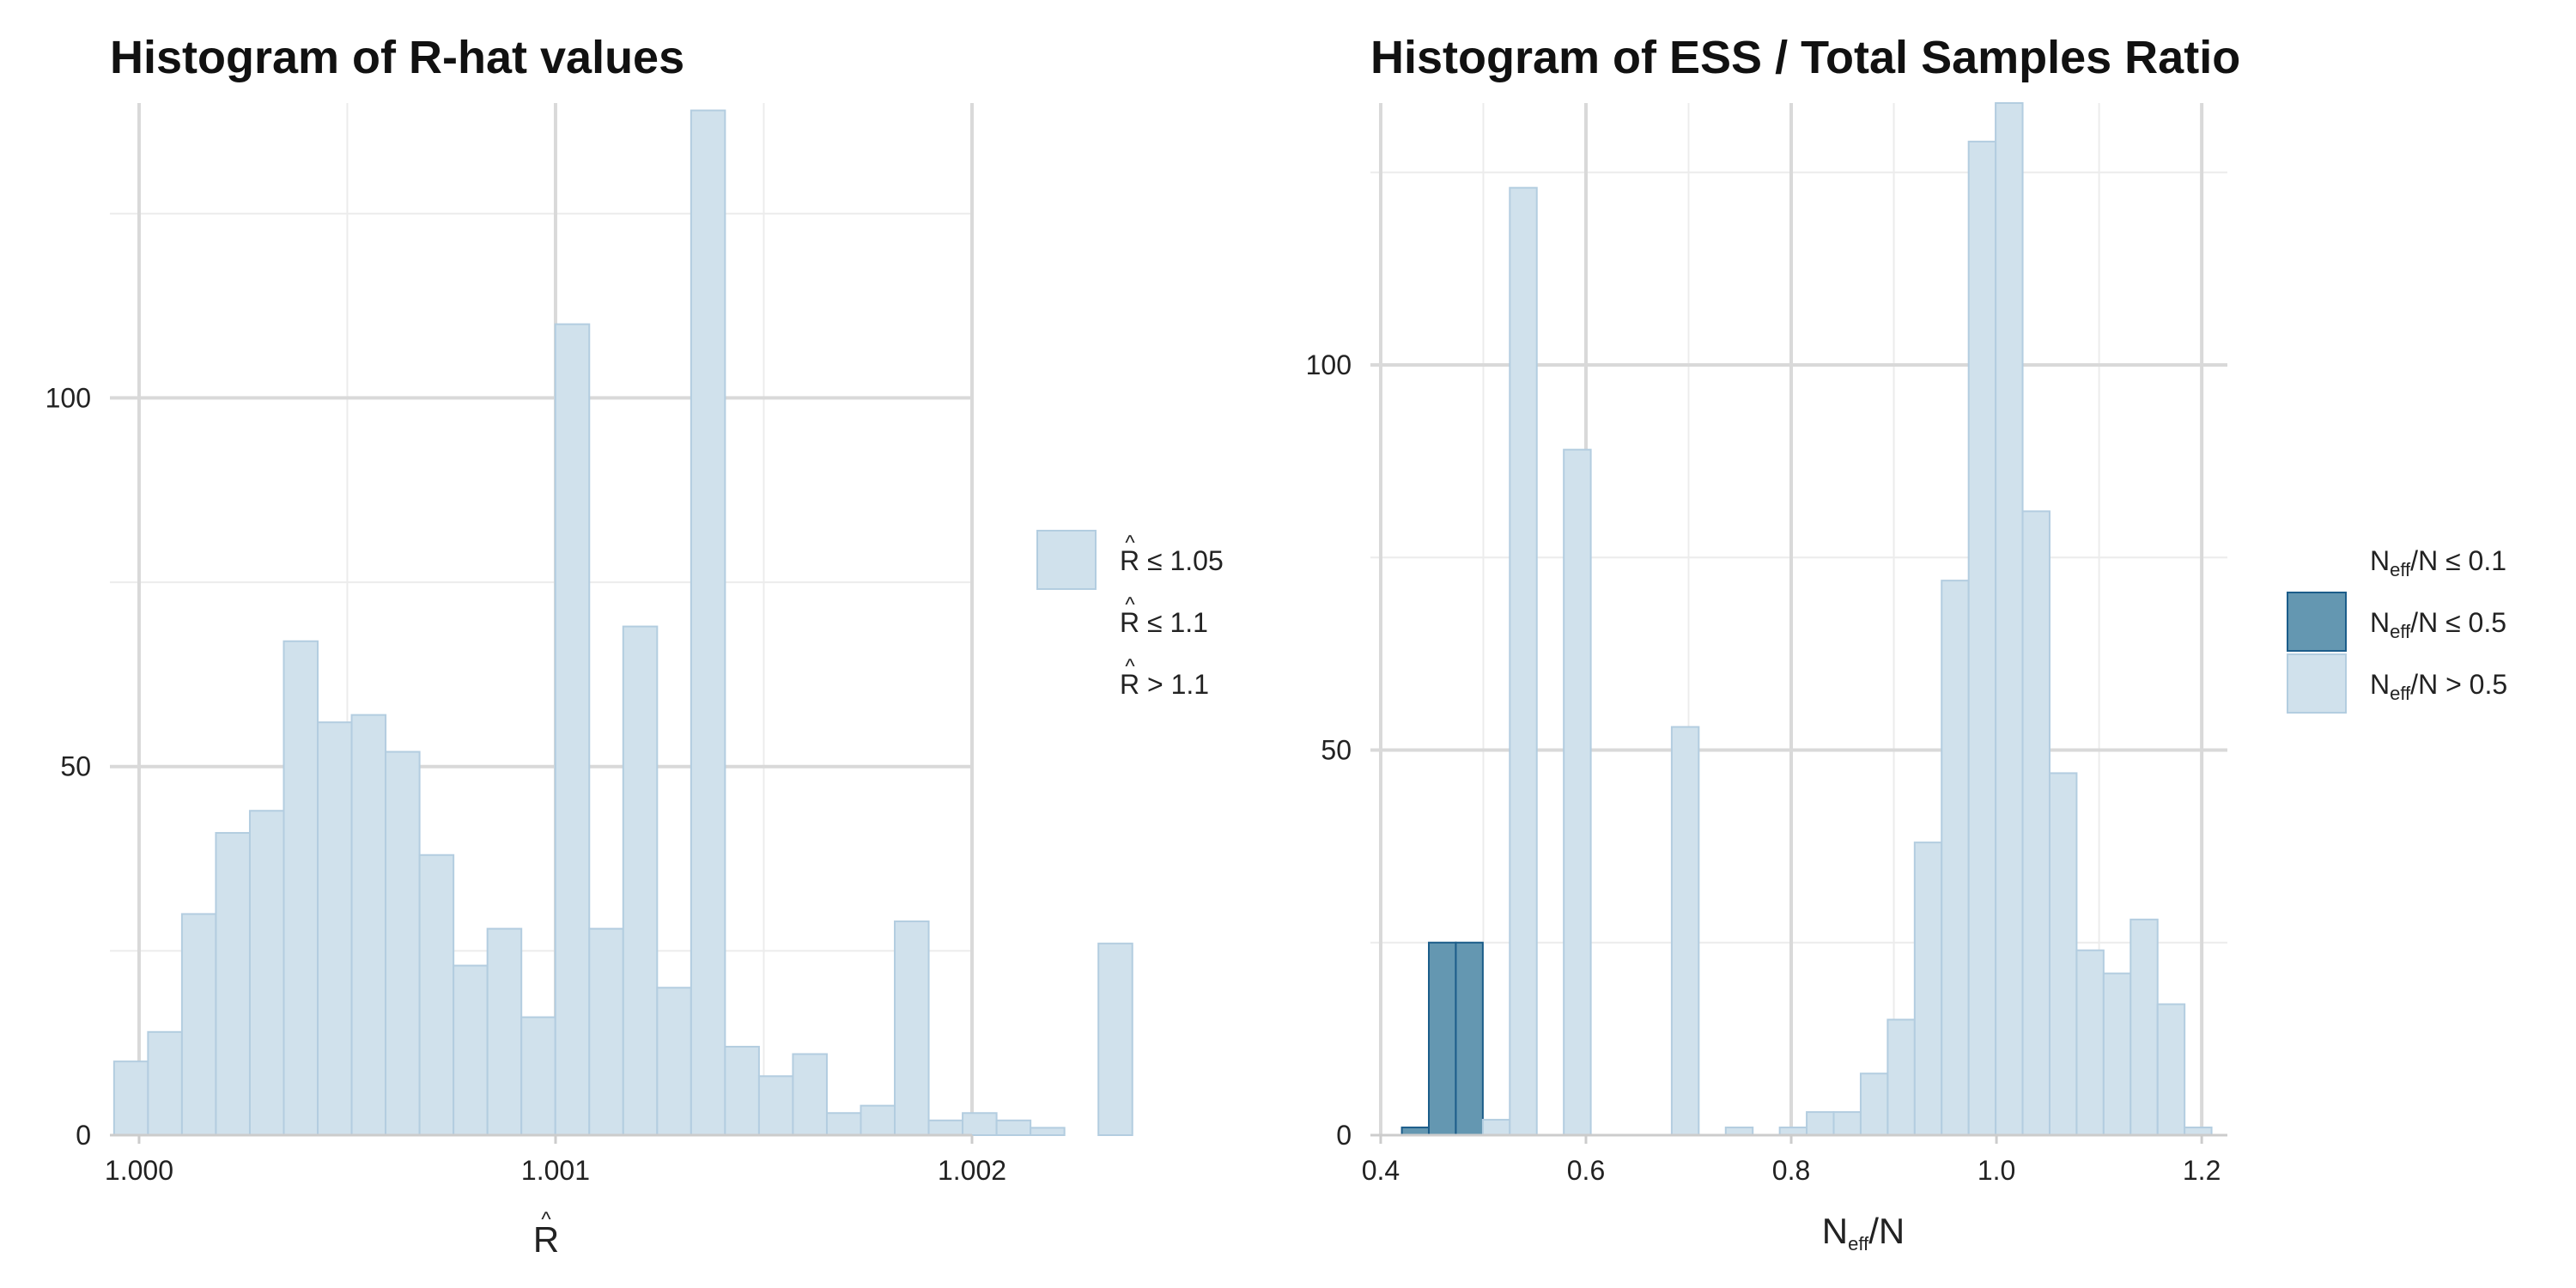  Describe the element at coordinates (397, 58) in the screenshot. I see `rhat-chart-title: Histogram of R-hat values` at that location.